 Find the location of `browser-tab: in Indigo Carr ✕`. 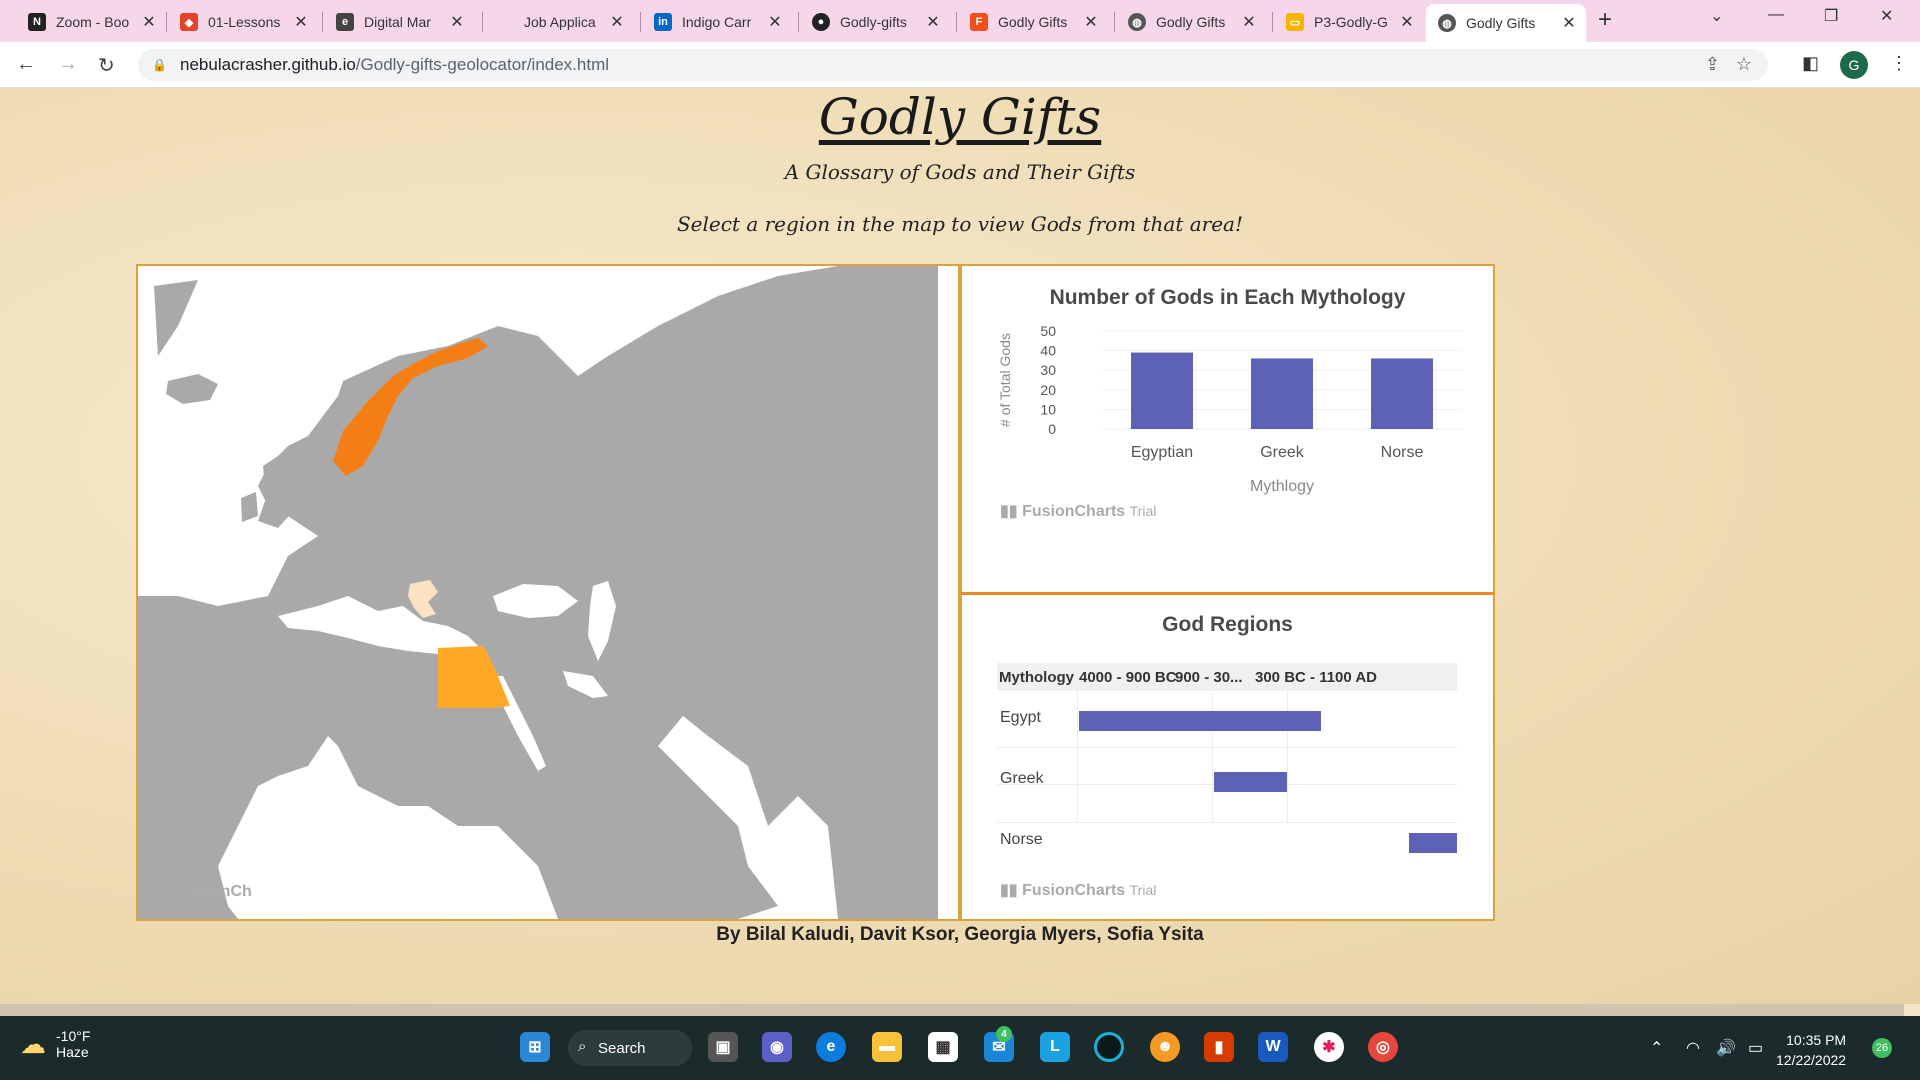

browser-tab: in Indigo Carr ✕ is located at coordinates (717, 22).